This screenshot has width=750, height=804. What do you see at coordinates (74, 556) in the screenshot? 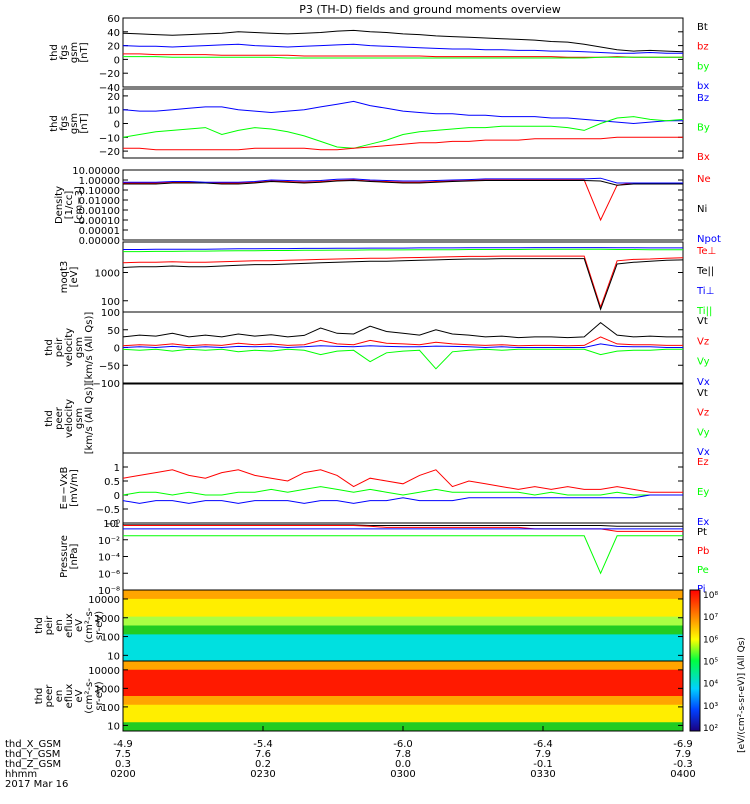
I see `y-axis-label-line: [nPa]` at bounding box center [74, 556].